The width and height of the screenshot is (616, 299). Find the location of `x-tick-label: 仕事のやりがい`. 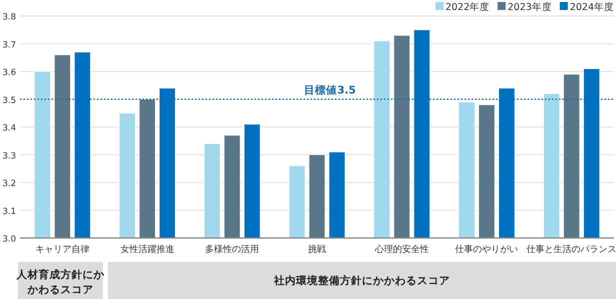

x-tick-label: 仕事のやりがい is located at coordinates (486, 249).